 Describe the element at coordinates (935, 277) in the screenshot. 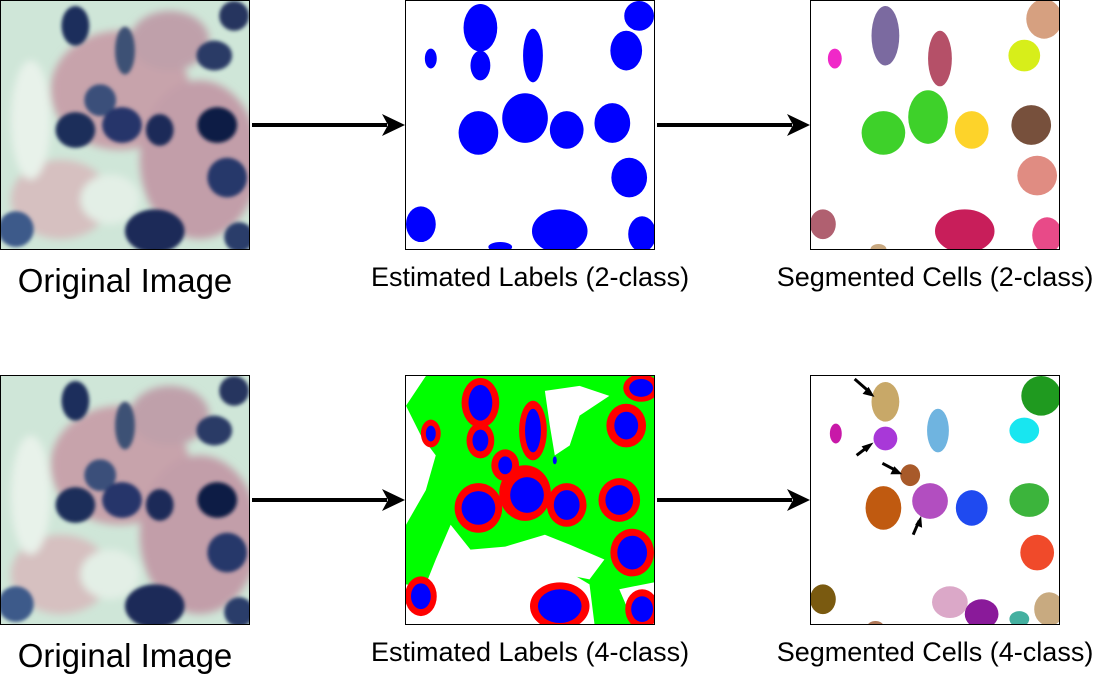

I see `segmented-cells-caption: Segmented Cells (2-class)` at that location.